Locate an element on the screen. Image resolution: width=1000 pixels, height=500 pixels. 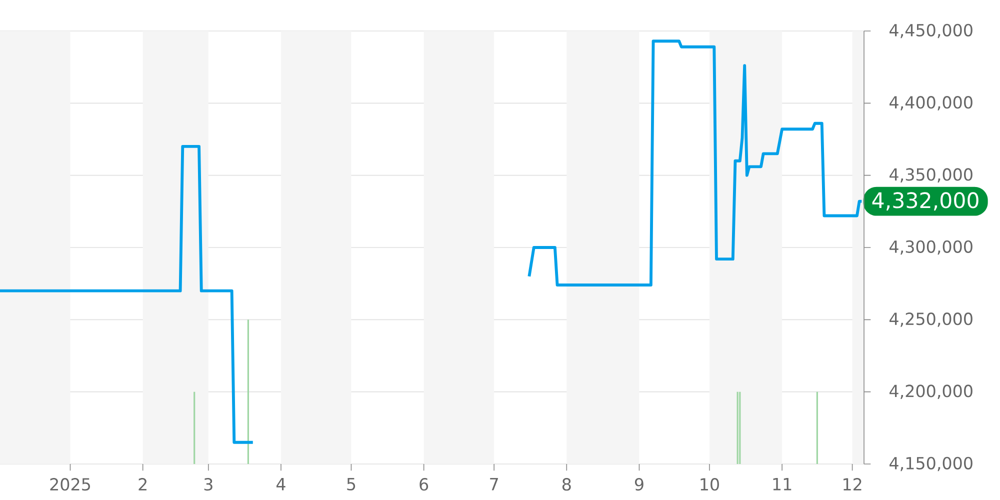
y-tick-label: 4,450,000 is located at coordinates (931, 31).